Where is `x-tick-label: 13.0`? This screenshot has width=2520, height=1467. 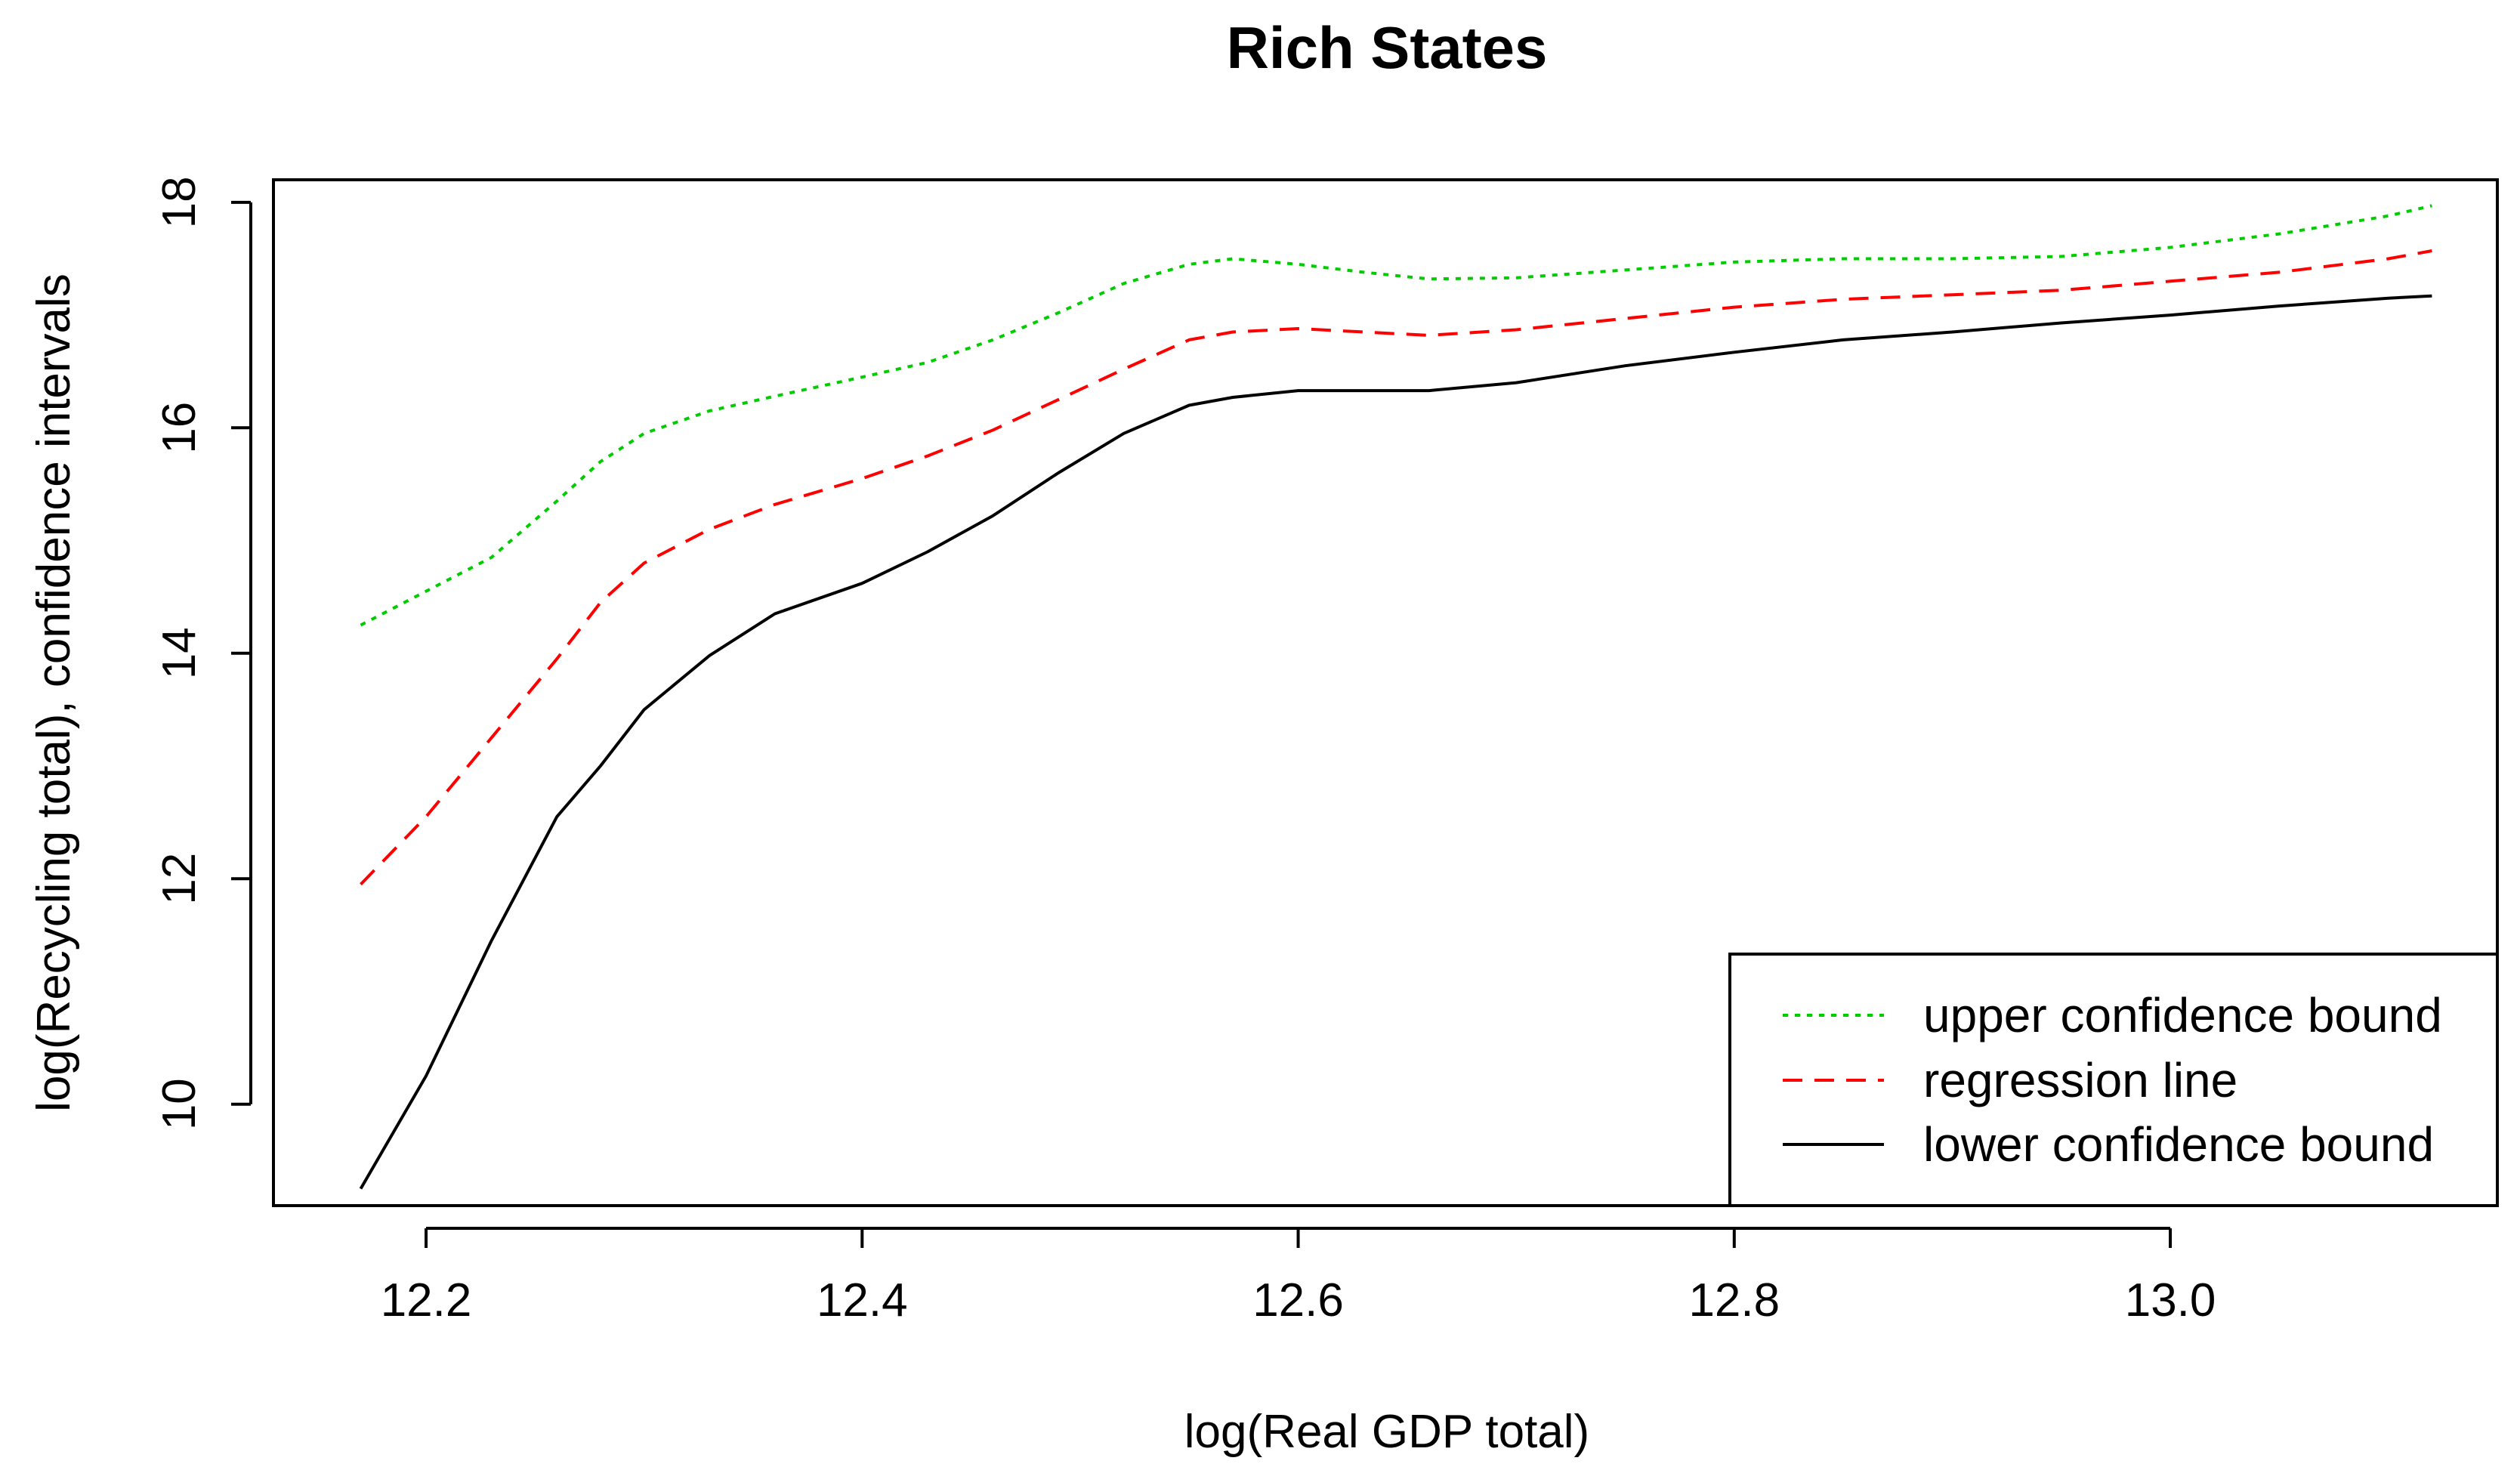 x-tick-label: 13.0 is located at coordinates (2170, 1300).